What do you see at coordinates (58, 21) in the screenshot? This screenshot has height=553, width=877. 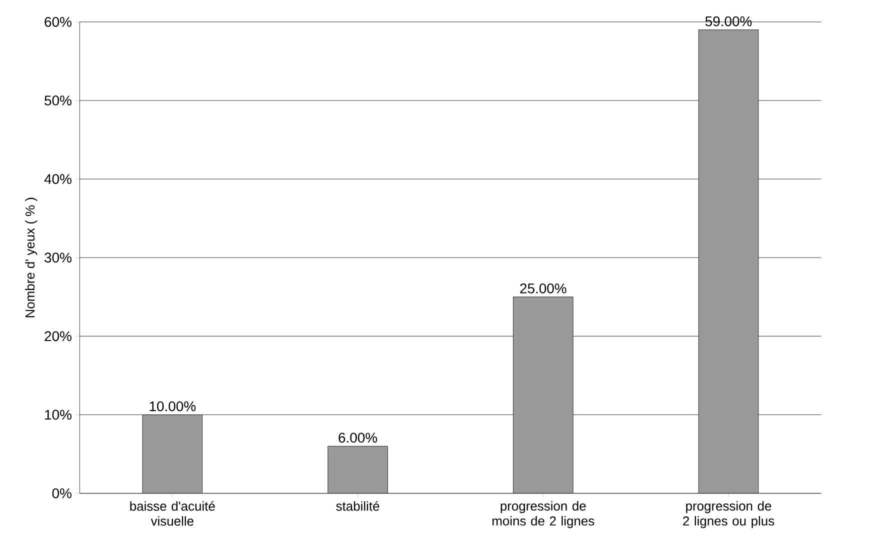 I see `y-tick-label: 60%` at bounding box center [58, 21].